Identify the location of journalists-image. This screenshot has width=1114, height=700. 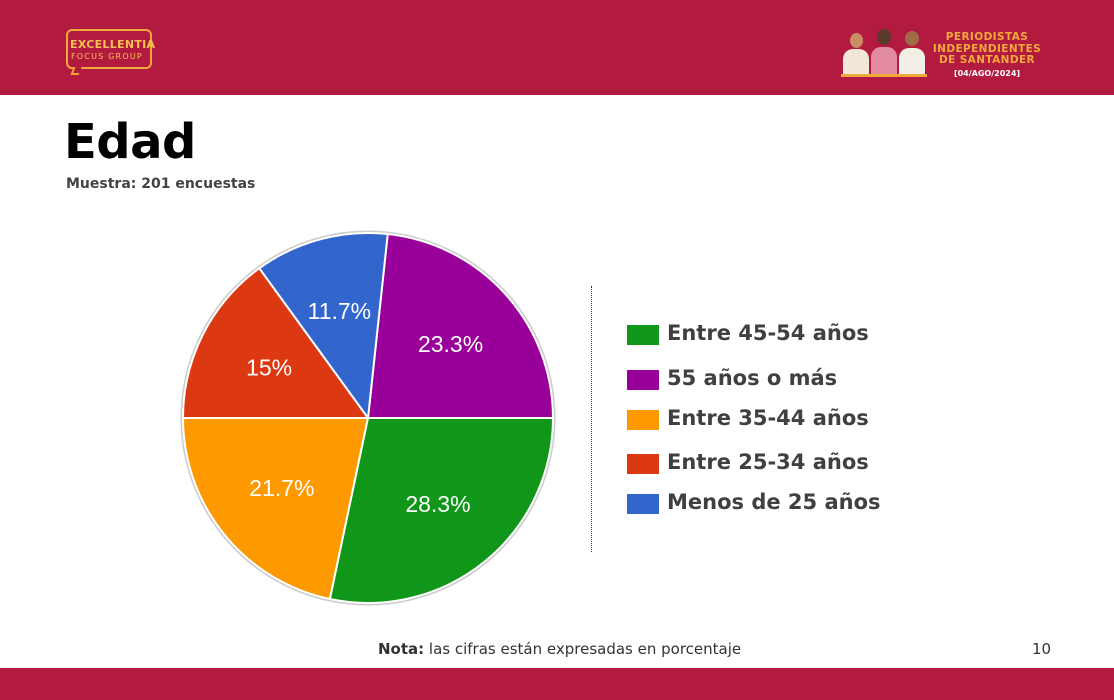
(884, 51).